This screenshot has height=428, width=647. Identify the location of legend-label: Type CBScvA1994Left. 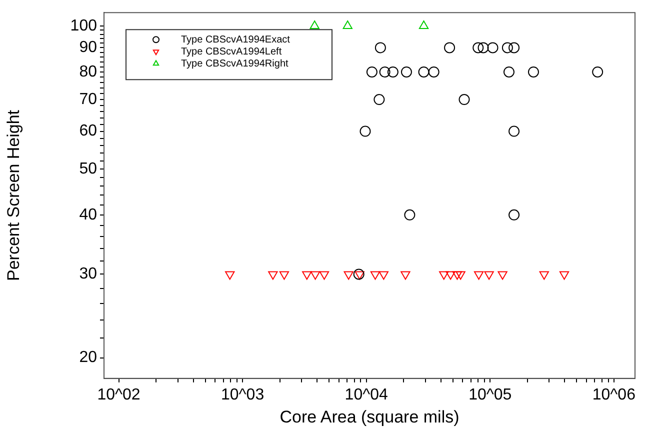
(231, 52).